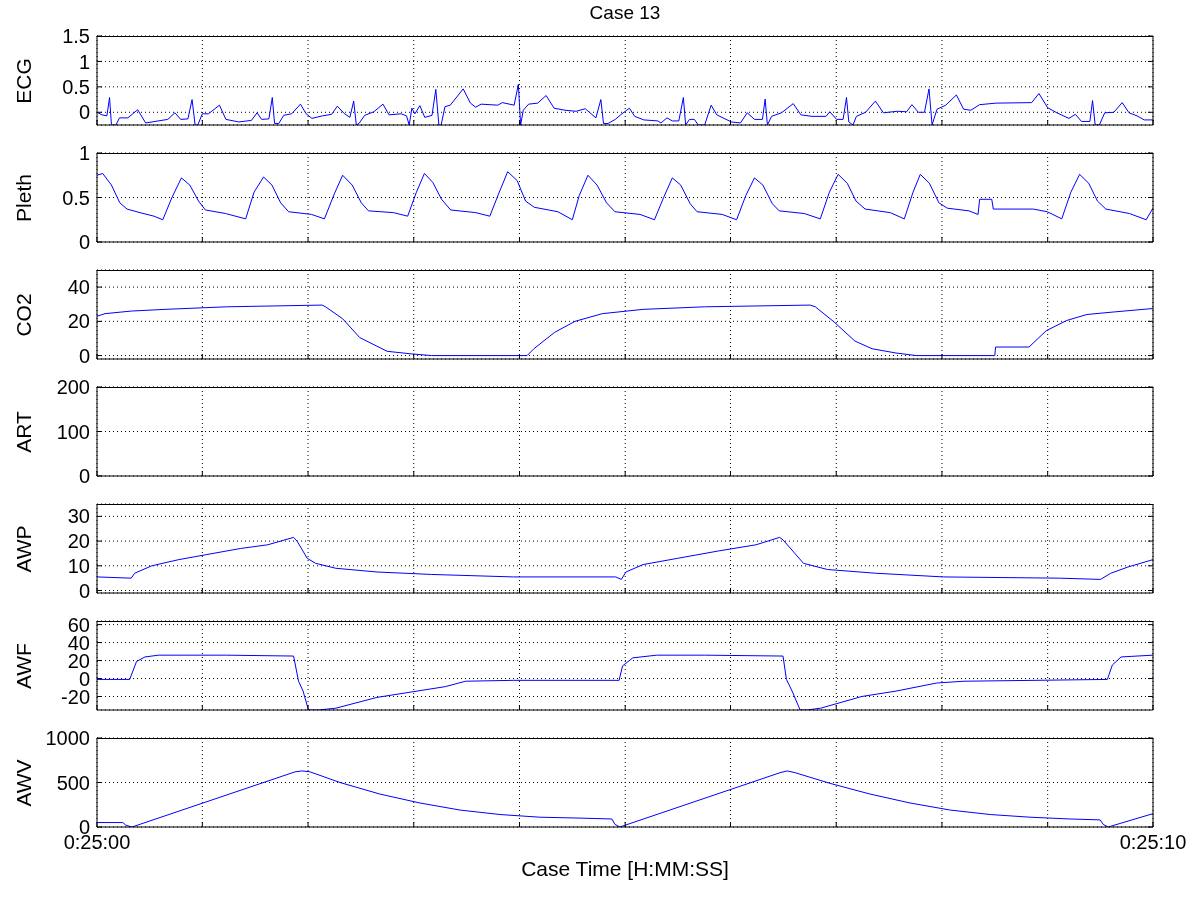  What do you see at coordinates (24, 80) in the screenshot?
I see `y-axis-title: ECG` at bounding box center [24, 80].